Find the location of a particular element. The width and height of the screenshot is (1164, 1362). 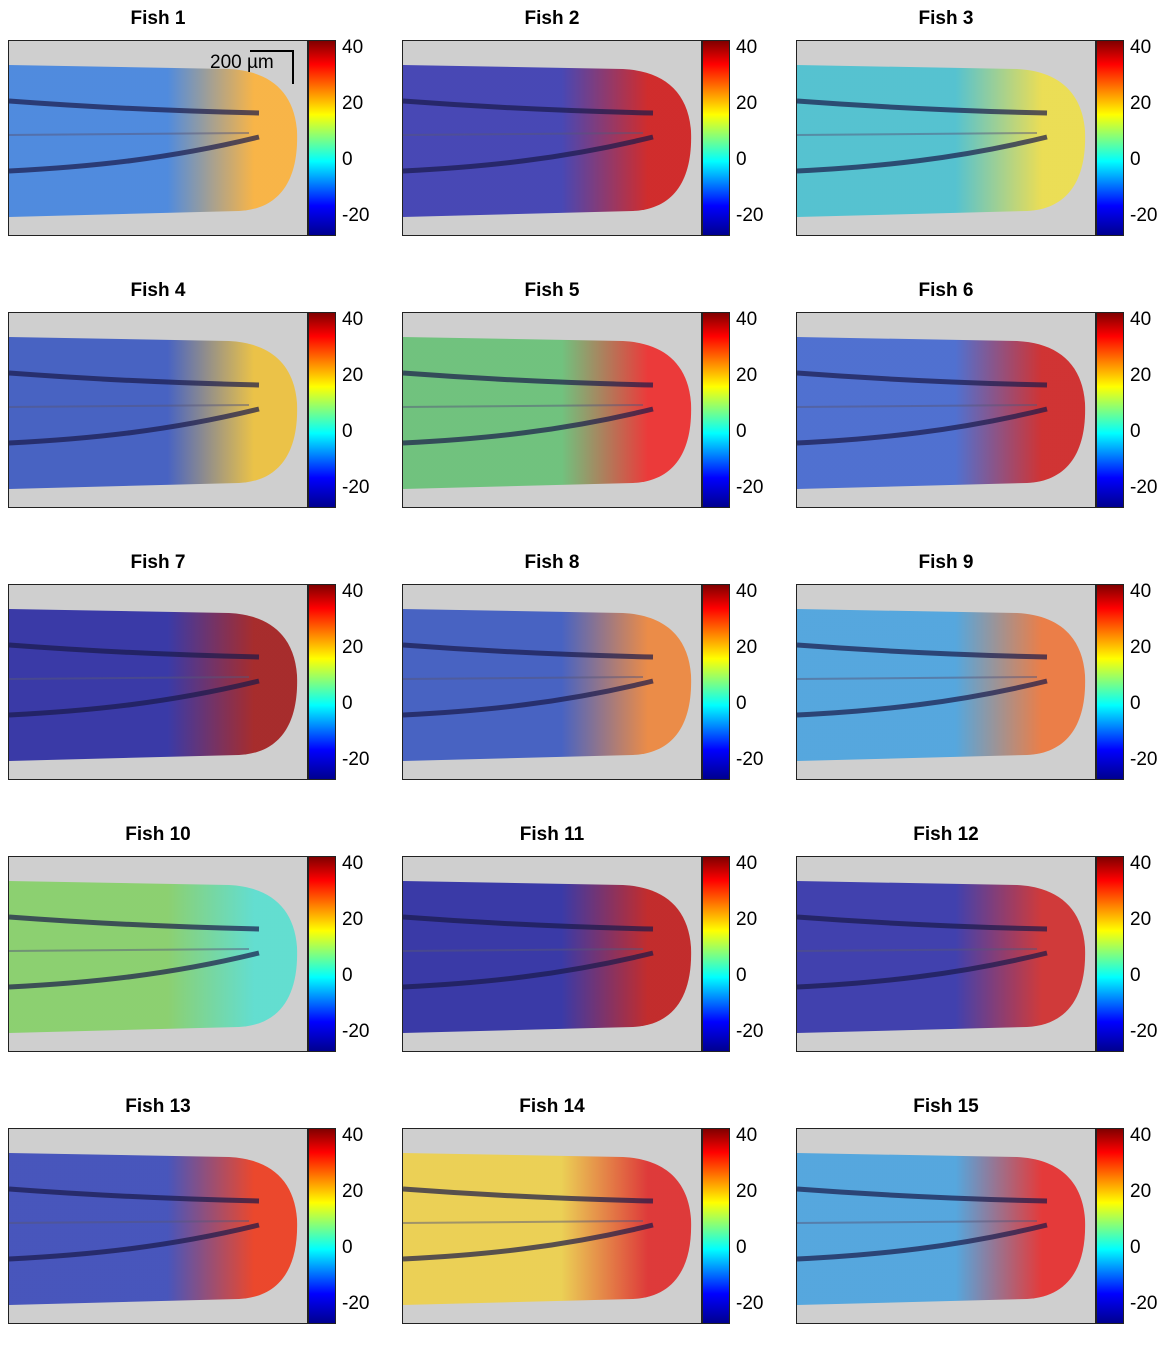

panel-title: Fish 13 is located at coordinates (158, 1106).